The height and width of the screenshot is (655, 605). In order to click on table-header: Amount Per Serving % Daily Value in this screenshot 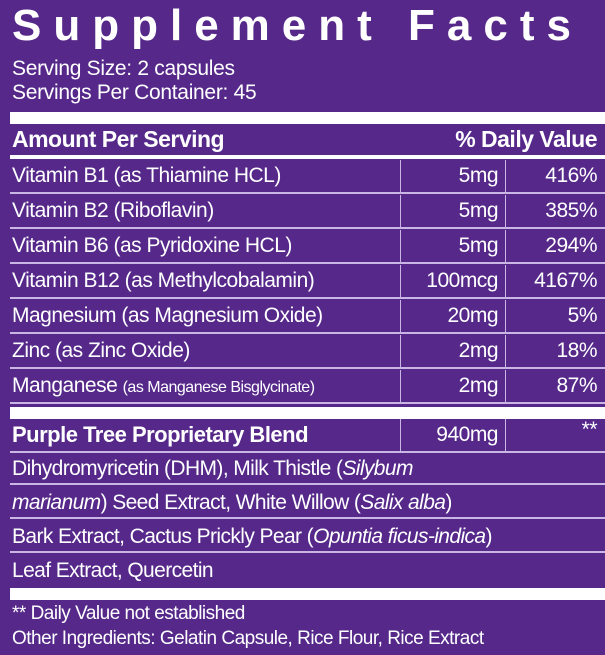, I will do `click(304, 139)`.